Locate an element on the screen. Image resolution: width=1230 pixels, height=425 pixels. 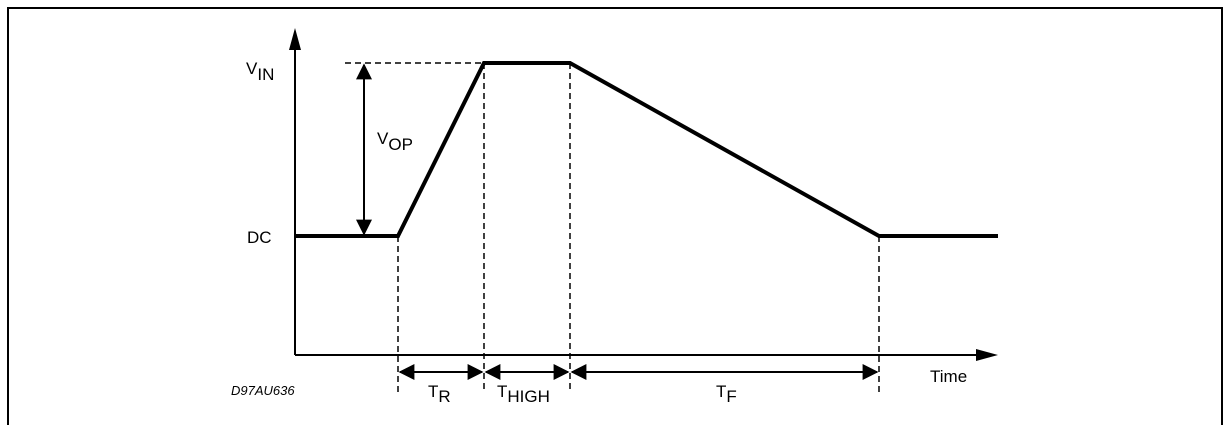
vin-label: VIN is located at coordinates (260, 71).